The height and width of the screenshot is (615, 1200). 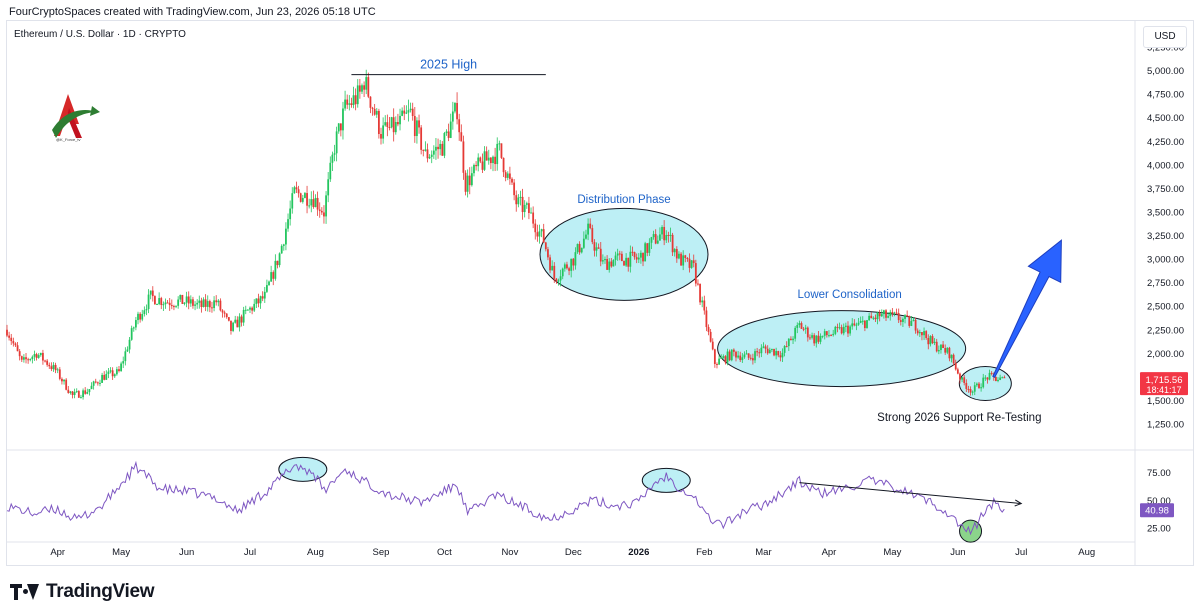 What do you see at coordinates (1165, 37) in the screenshot?
I see `currency-selector: USD` at bounding box center [1165, 37].